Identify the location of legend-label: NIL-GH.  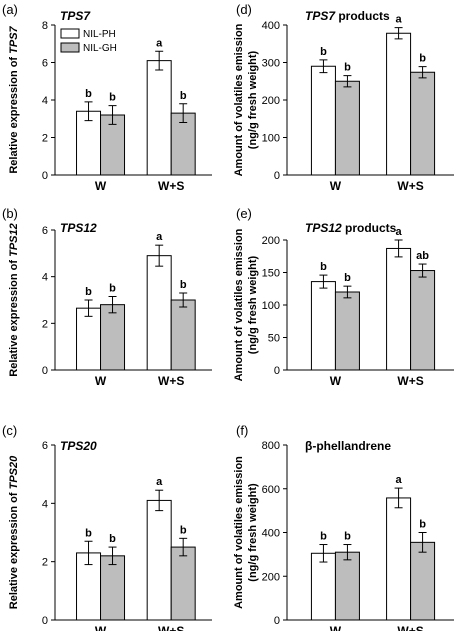
(100, 48).